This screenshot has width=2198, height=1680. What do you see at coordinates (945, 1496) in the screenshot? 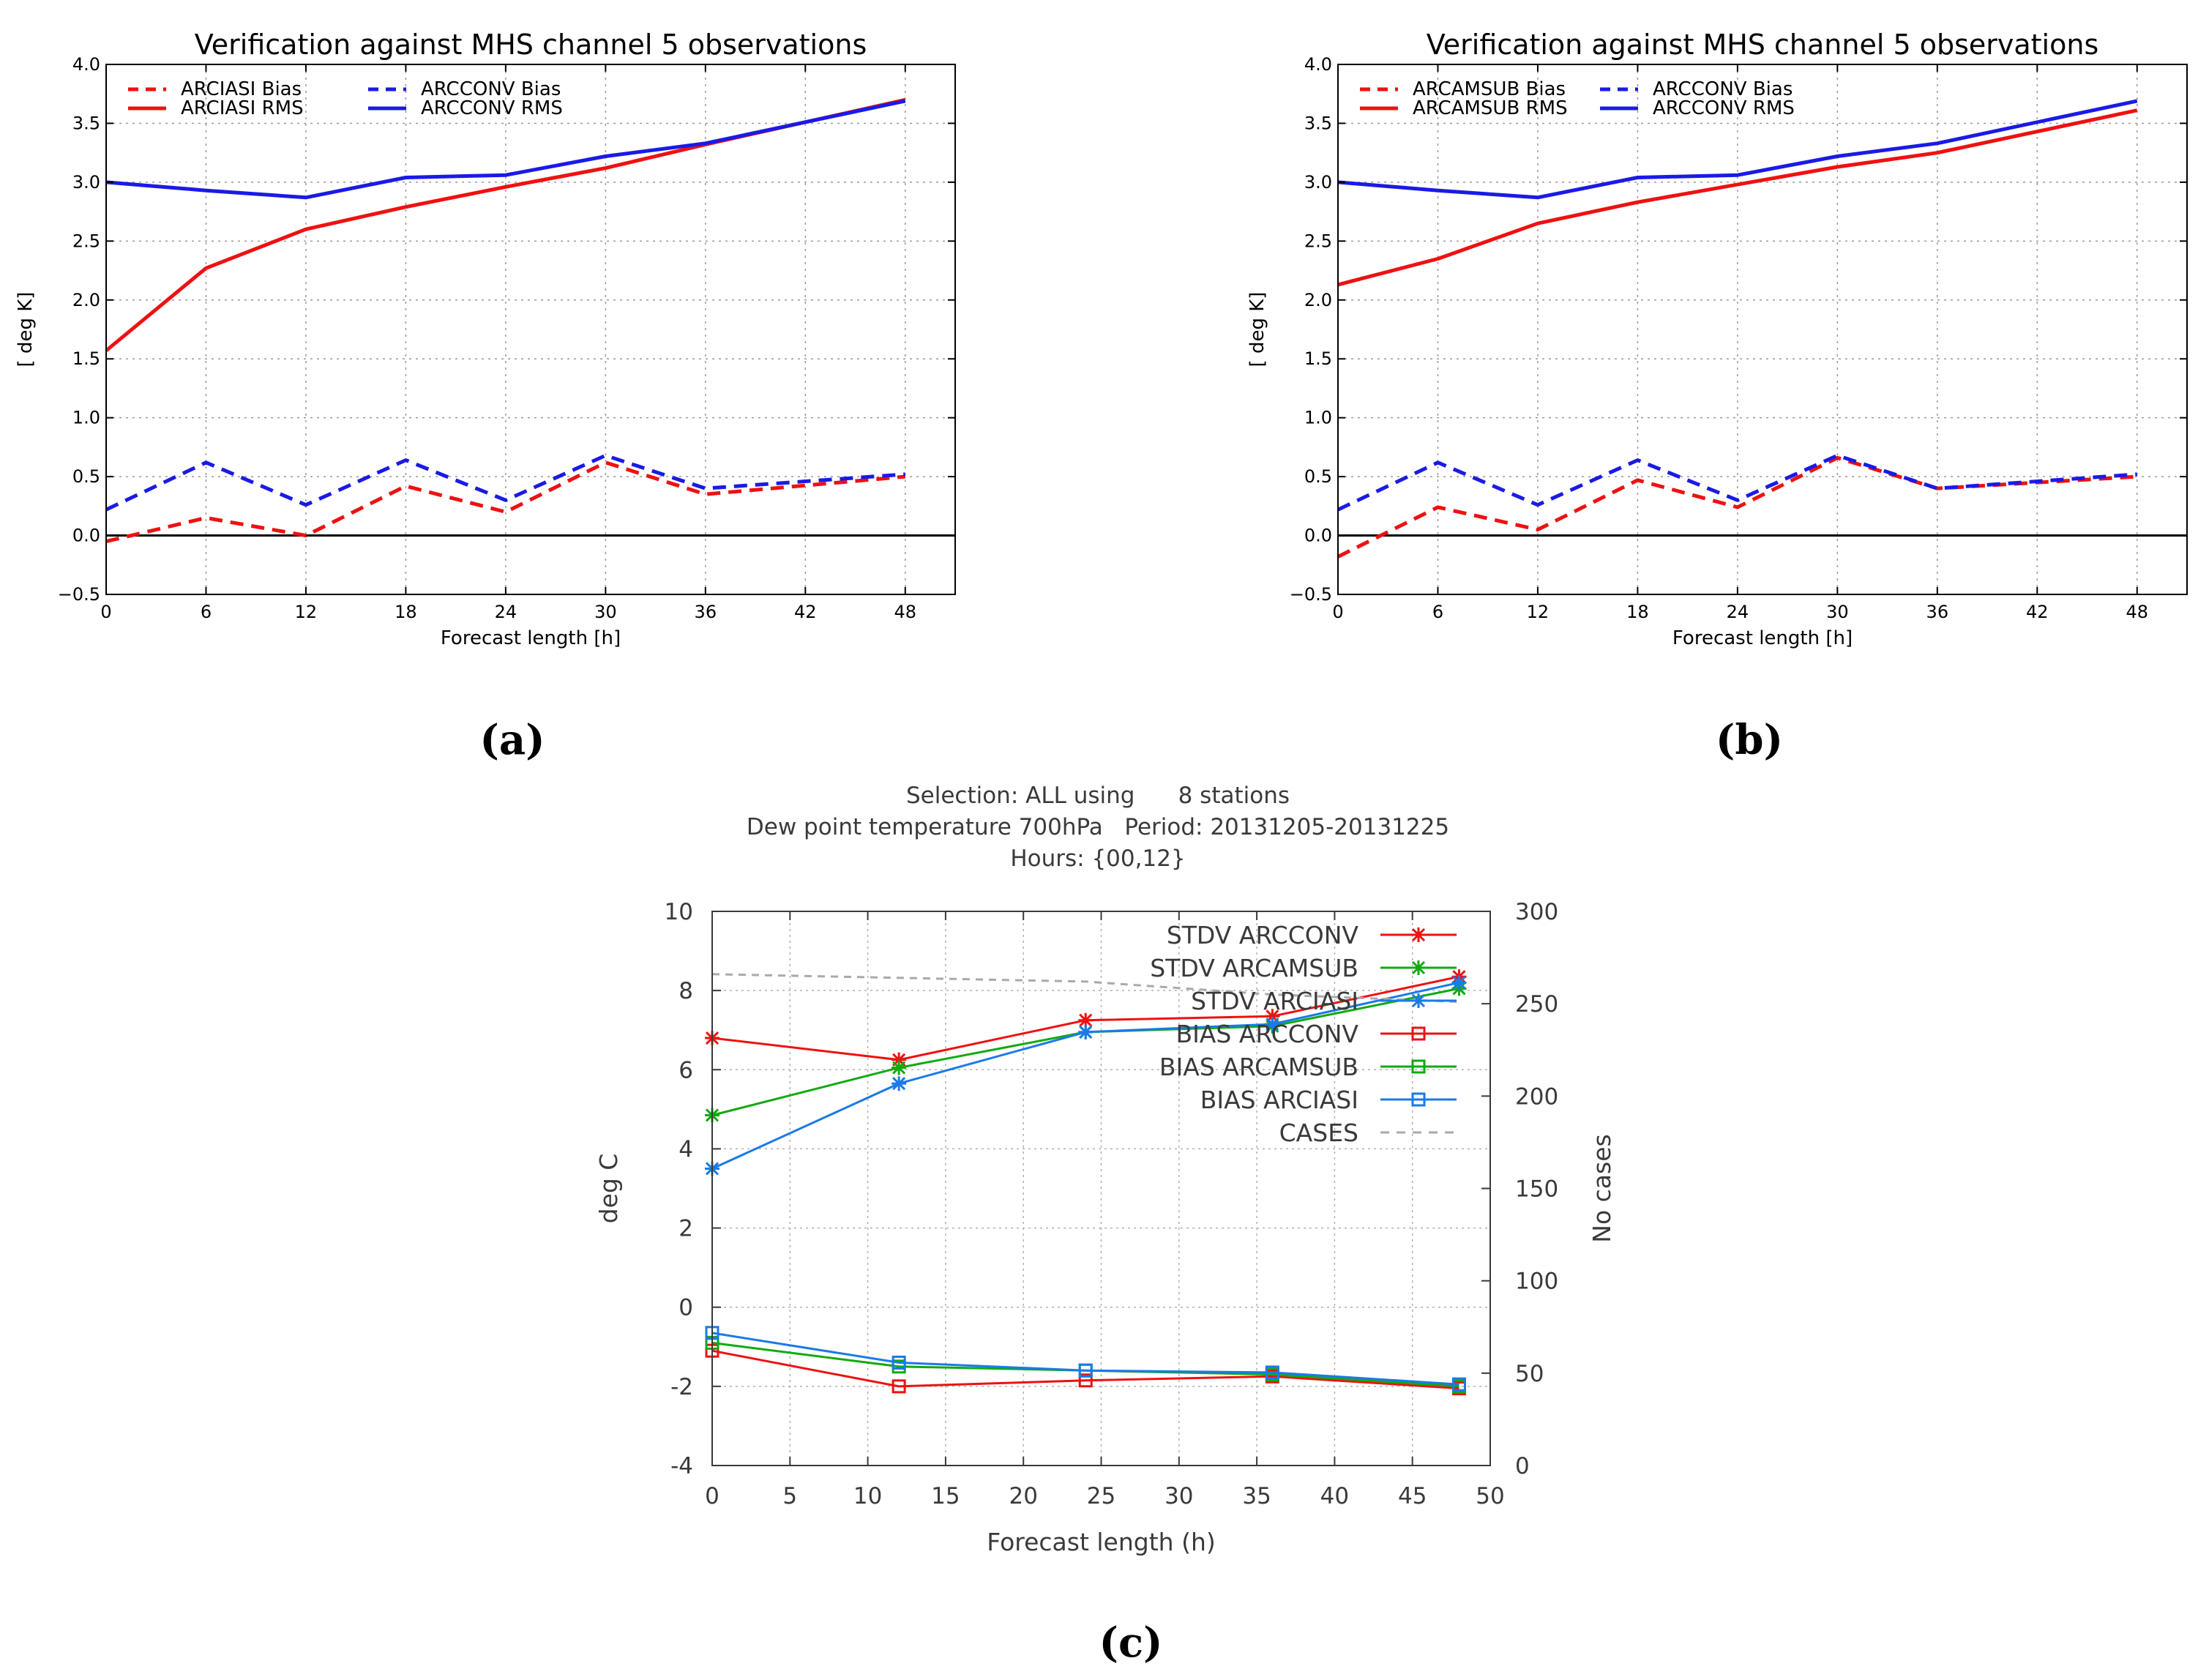
I see `x-tick-label: 15` at bounding box center [945, 1496].